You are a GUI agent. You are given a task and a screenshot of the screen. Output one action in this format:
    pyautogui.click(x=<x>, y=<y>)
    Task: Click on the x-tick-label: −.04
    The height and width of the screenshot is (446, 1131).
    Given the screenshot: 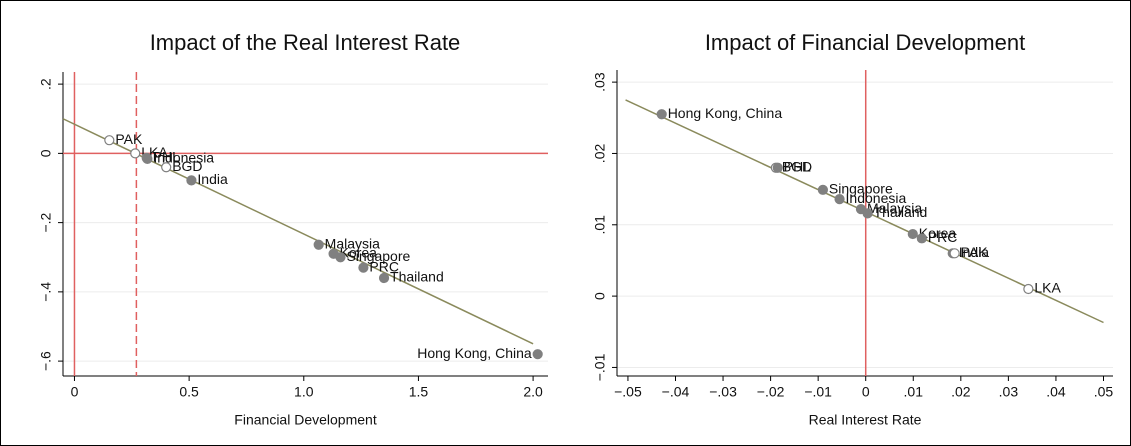 What is the action you would take?
    pyautogui.click(x=676, y=392)
    